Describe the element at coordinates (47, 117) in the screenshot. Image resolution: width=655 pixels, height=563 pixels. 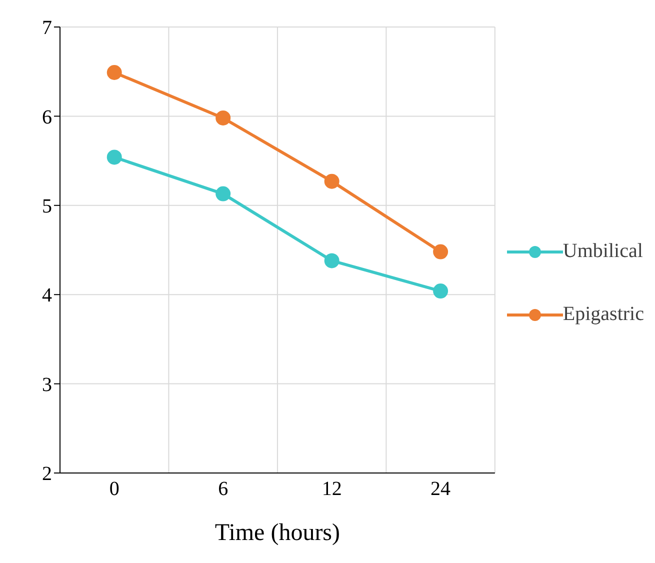
I see `y-tick-label: 6` at that location.